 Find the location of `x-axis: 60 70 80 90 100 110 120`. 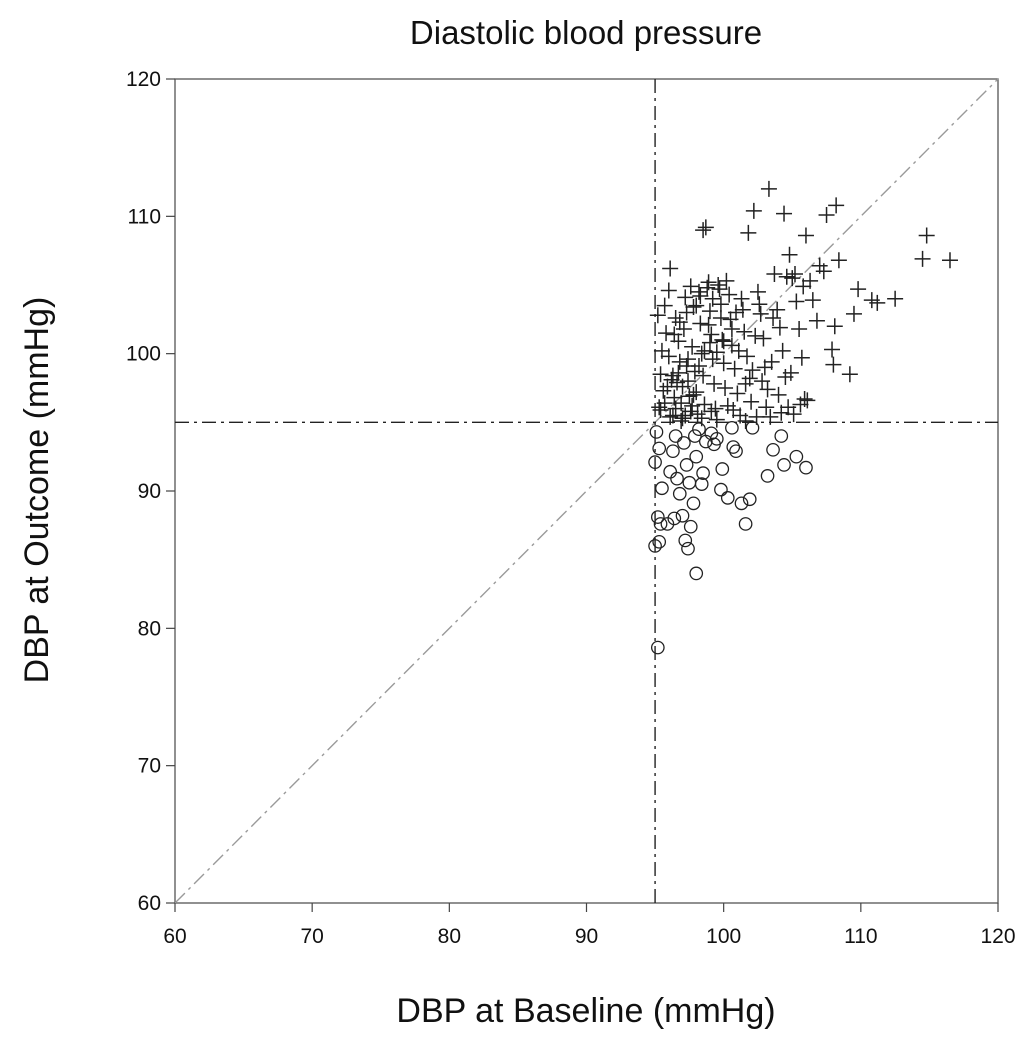

x-axis: 60 70 80 90 100 110 120 is located at coordinates (589, 925).